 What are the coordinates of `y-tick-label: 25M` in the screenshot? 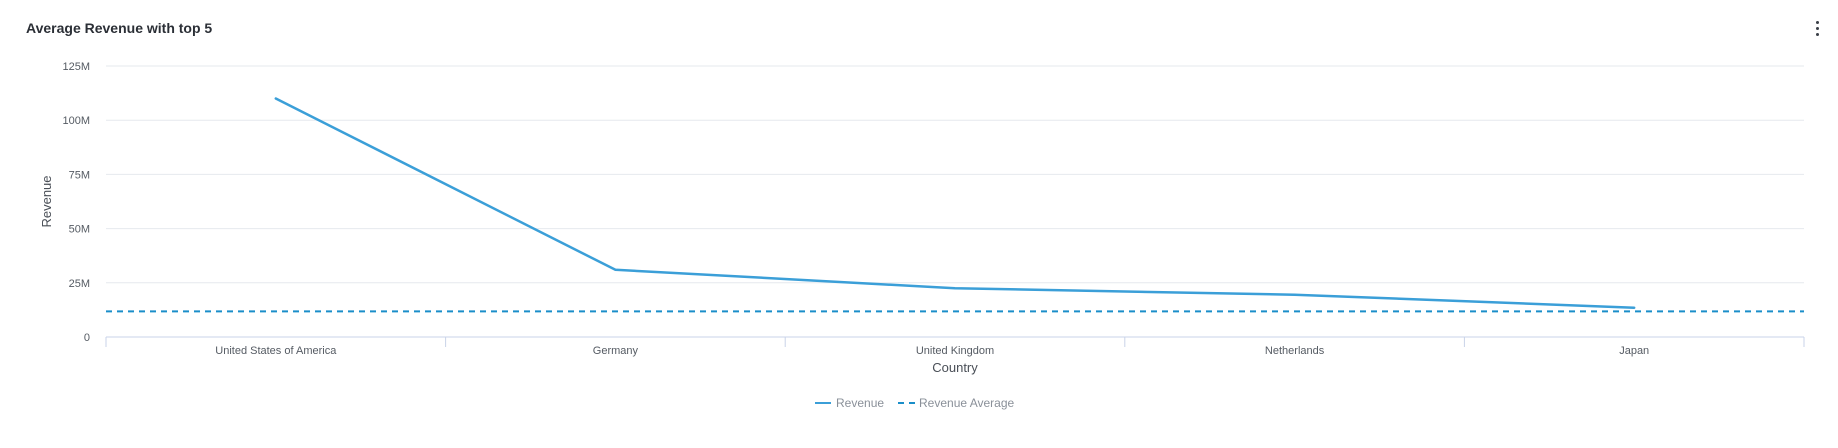 It's located at (79, 284).